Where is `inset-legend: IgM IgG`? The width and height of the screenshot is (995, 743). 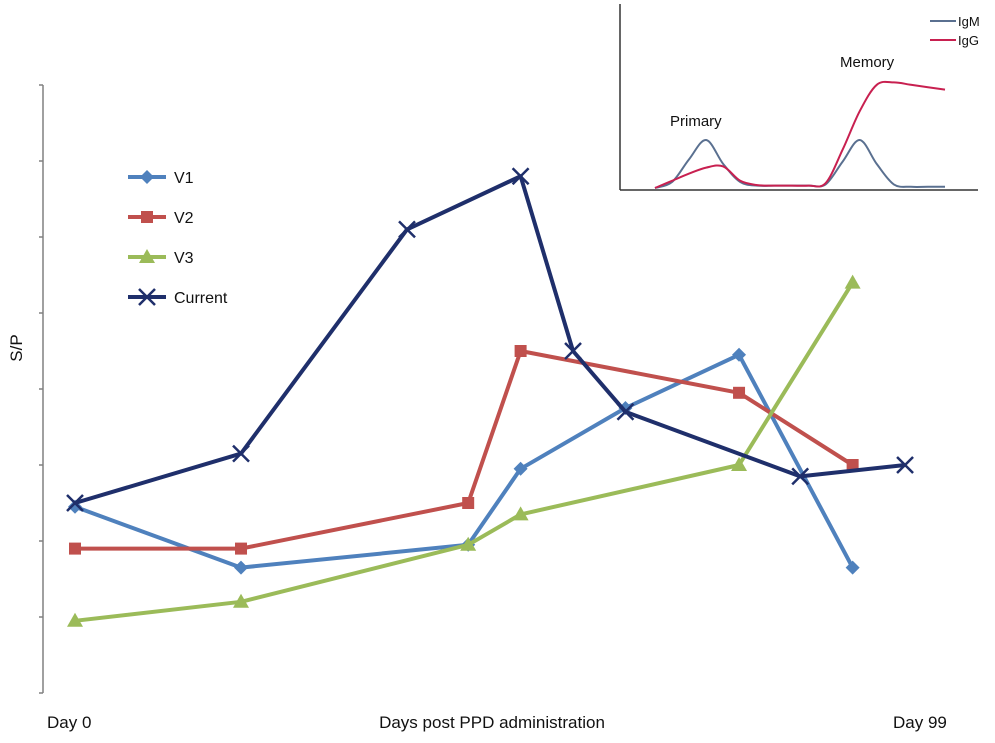 inset-legend: IgM IgG is located at coordinates (955, 31).